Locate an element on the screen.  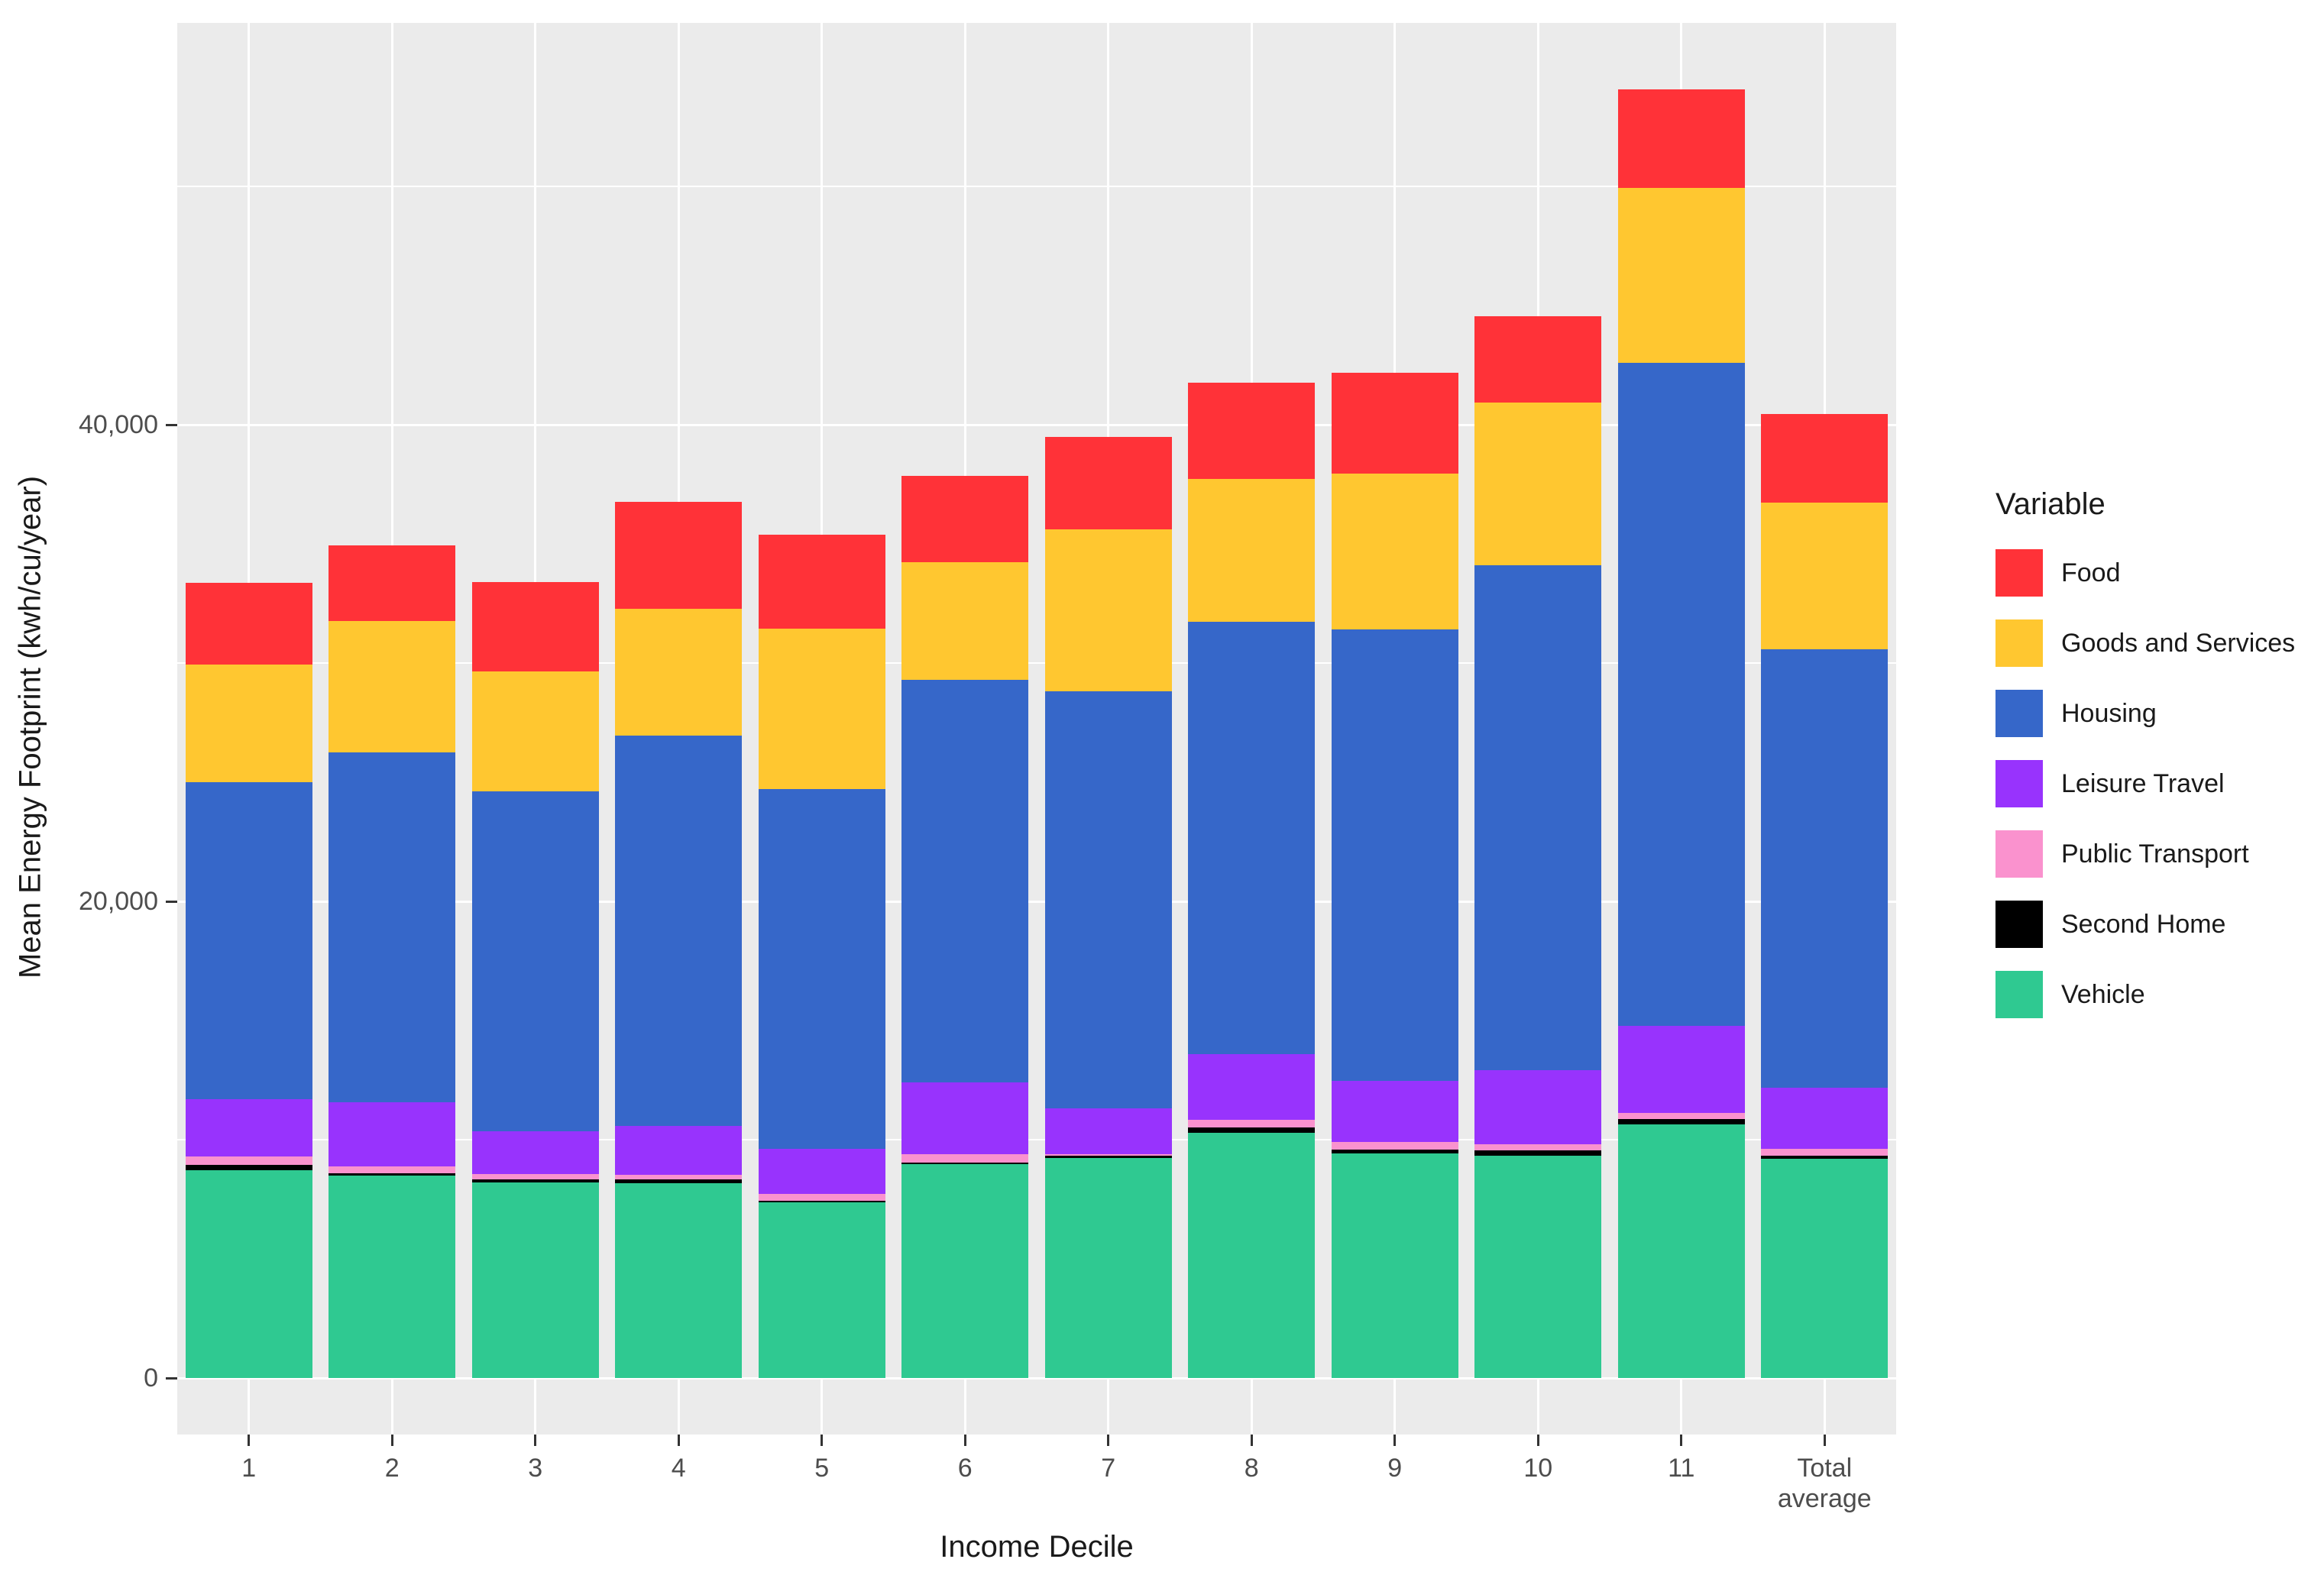
x-tick-label: 7 is located at coordinates (1108, 1468).